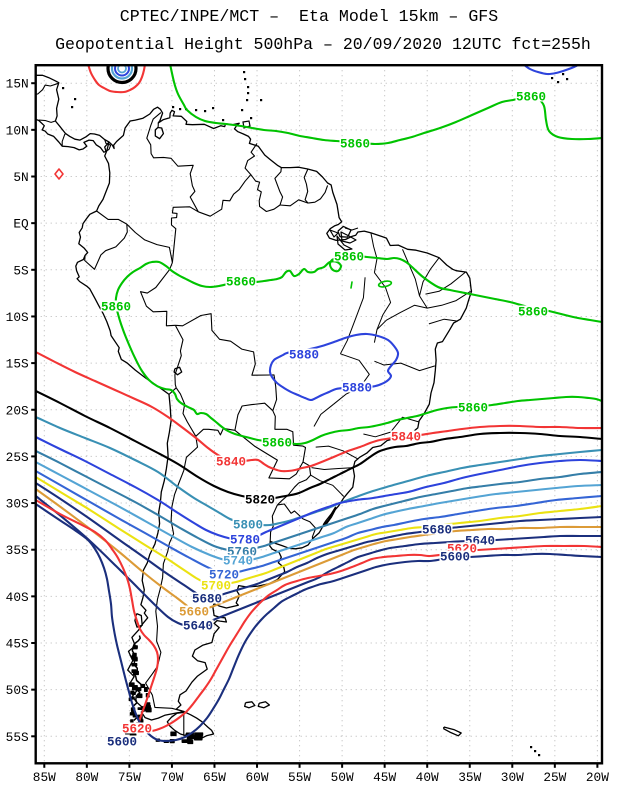 This screenshot has width=618, height=805. What do you see at coordinates (384, 777) in the screenshot?
I see `svg-text: 45W` at bounding box center [384, 777].